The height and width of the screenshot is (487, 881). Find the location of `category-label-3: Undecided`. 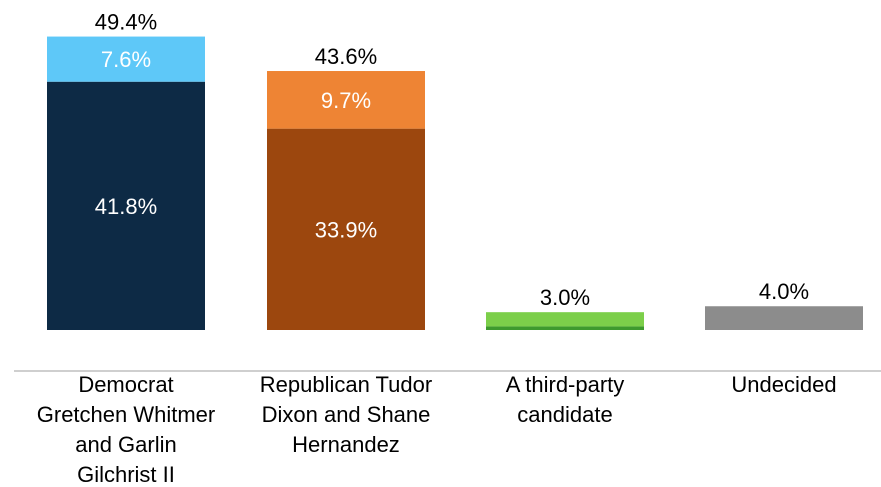

category-label-3: Undecided is located at coordinates (783, 384).